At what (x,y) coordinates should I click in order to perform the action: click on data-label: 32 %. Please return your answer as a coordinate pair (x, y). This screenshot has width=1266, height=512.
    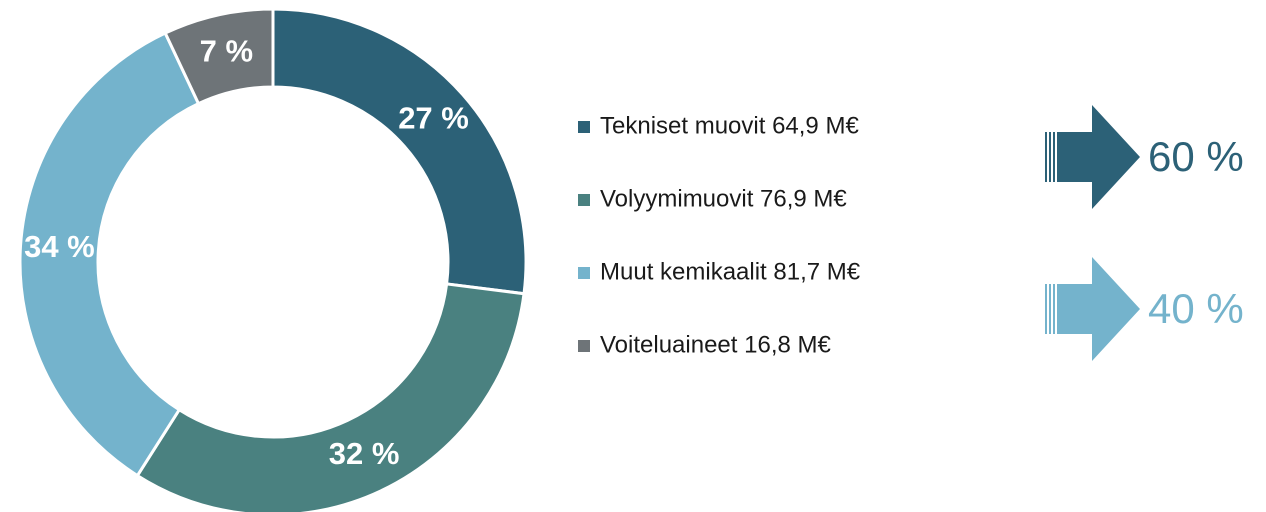
    Looking at the image, I should click on (364, 453).